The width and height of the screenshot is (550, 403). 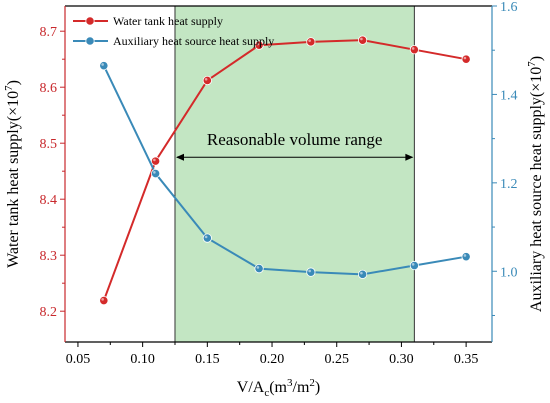 What do you see at coordinates (49, 256) in the screenshot?
I see `left-y-tick-label: 8.3` at bounding box center [49, 256].